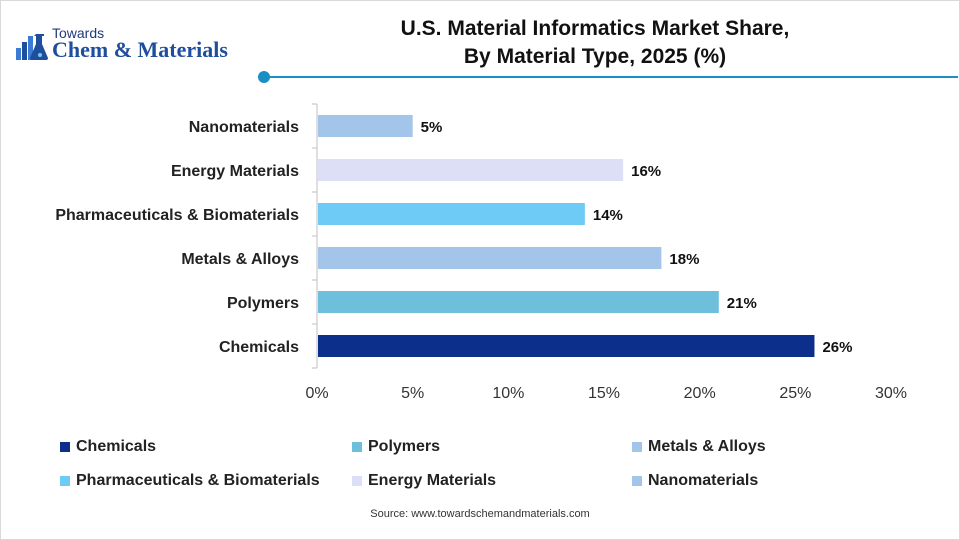 The height and width of the screenshot is (540, 960). What do you see at coordinates (432, 127) in the screenshot?
I see `data-label: 5%` at bounding box center [432, 127].